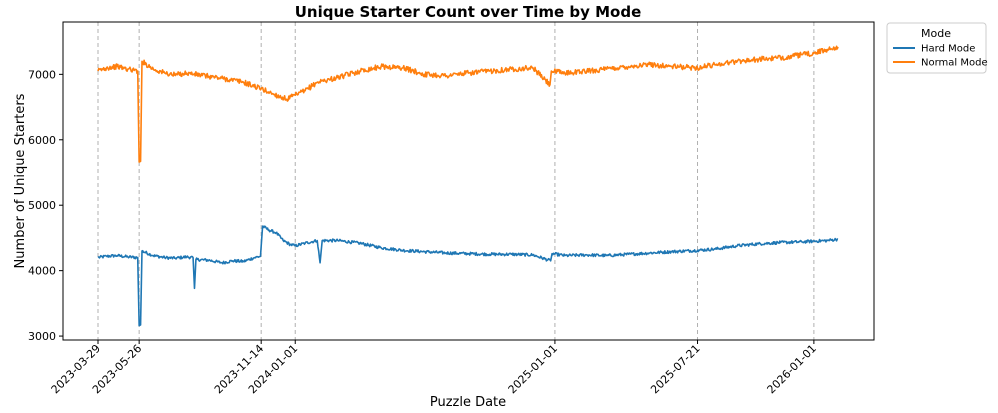 The image size is (998, 413). What do you see at coordinates (936, 33) in the screenshot?
I see `legend-title: Mode` at bounding box center [936, 33].